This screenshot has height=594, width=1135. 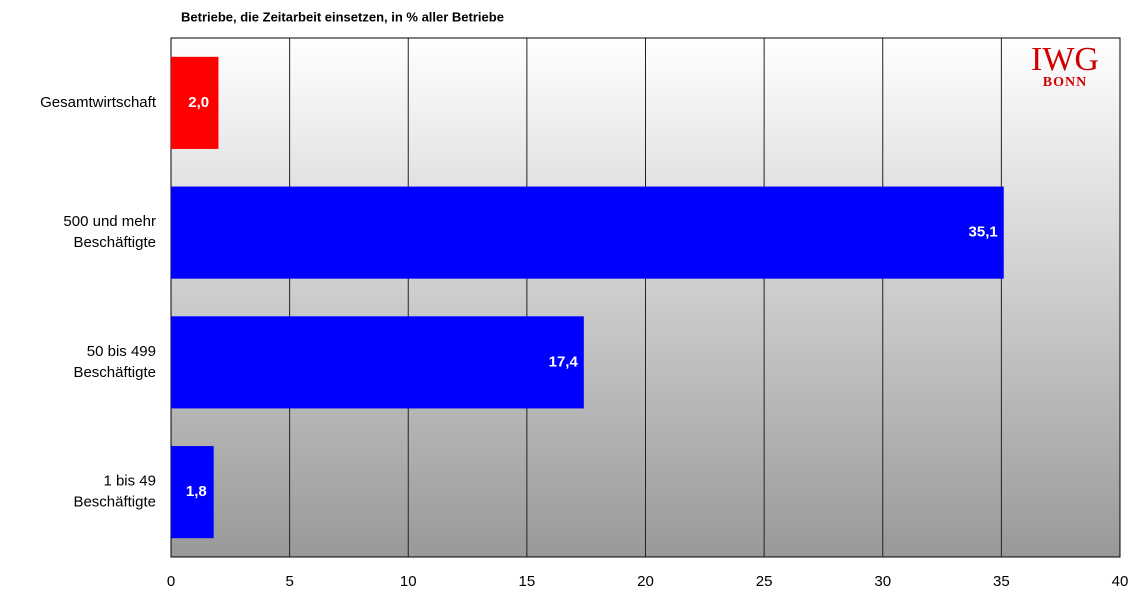 What do you see at coordinates (1065, 59) in the screenshot?
I see `logo: IWG` at bounding box center [1065, 59].